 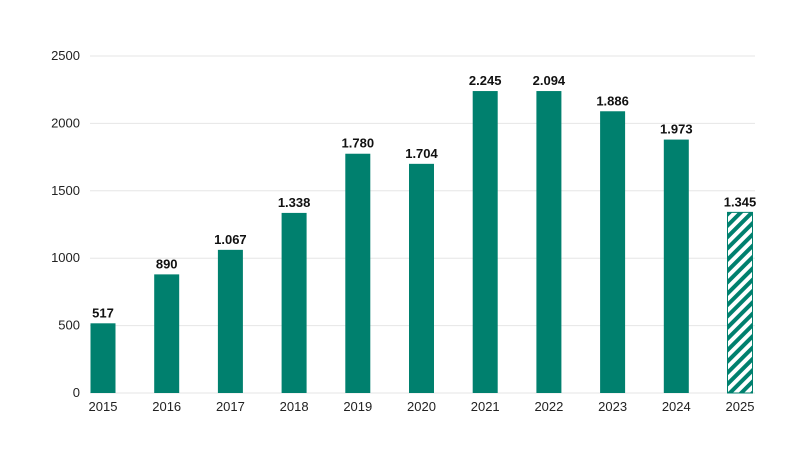 What do you see at coordinates (613, 252) in the screenshot?
I see `bar-2023` at bounding box center [613, 252].